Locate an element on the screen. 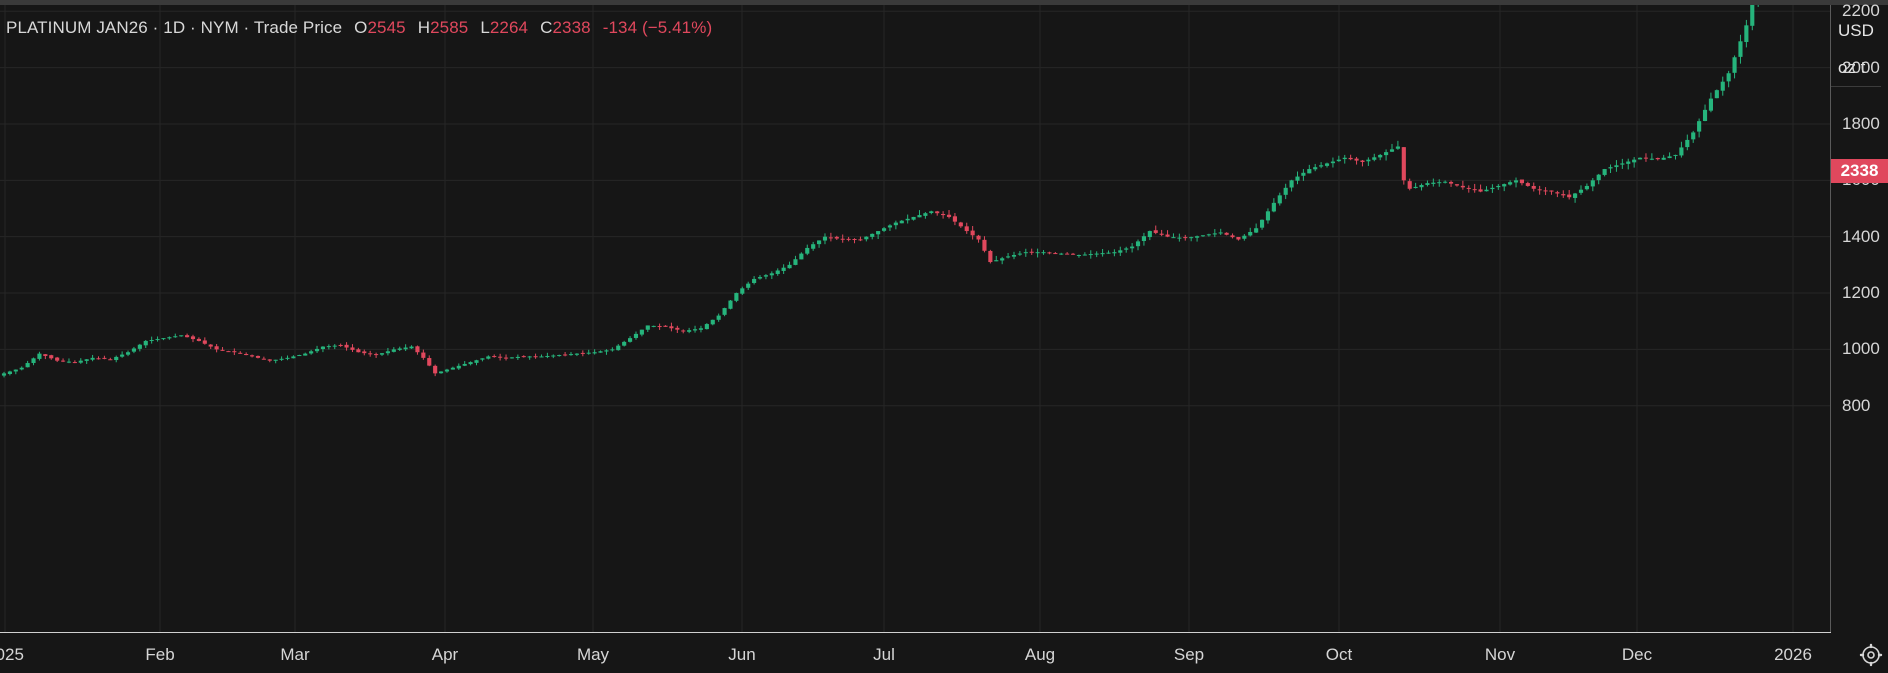 Image resolution: width=1888 pixels, height=673 pixels. time-tick-label: Mar is located at coordinates (295, 654).